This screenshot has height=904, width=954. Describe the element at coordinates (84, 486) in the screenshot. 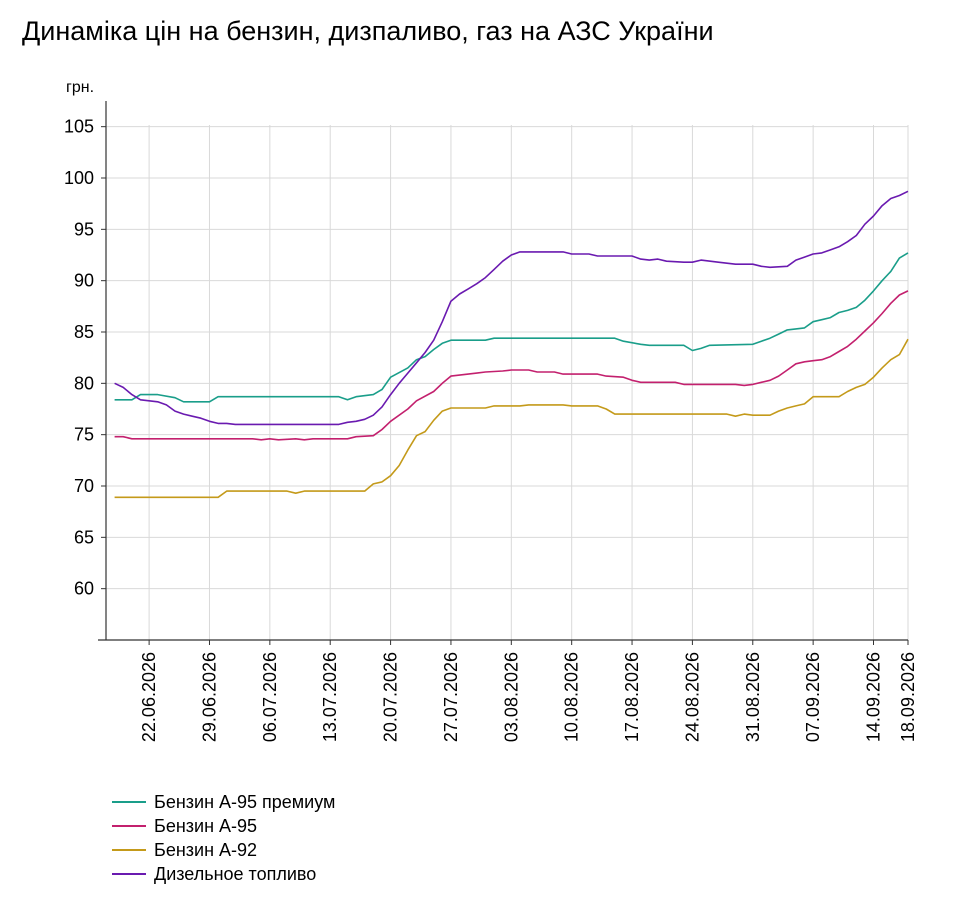

I see `y-tick-label: 70` at that location.